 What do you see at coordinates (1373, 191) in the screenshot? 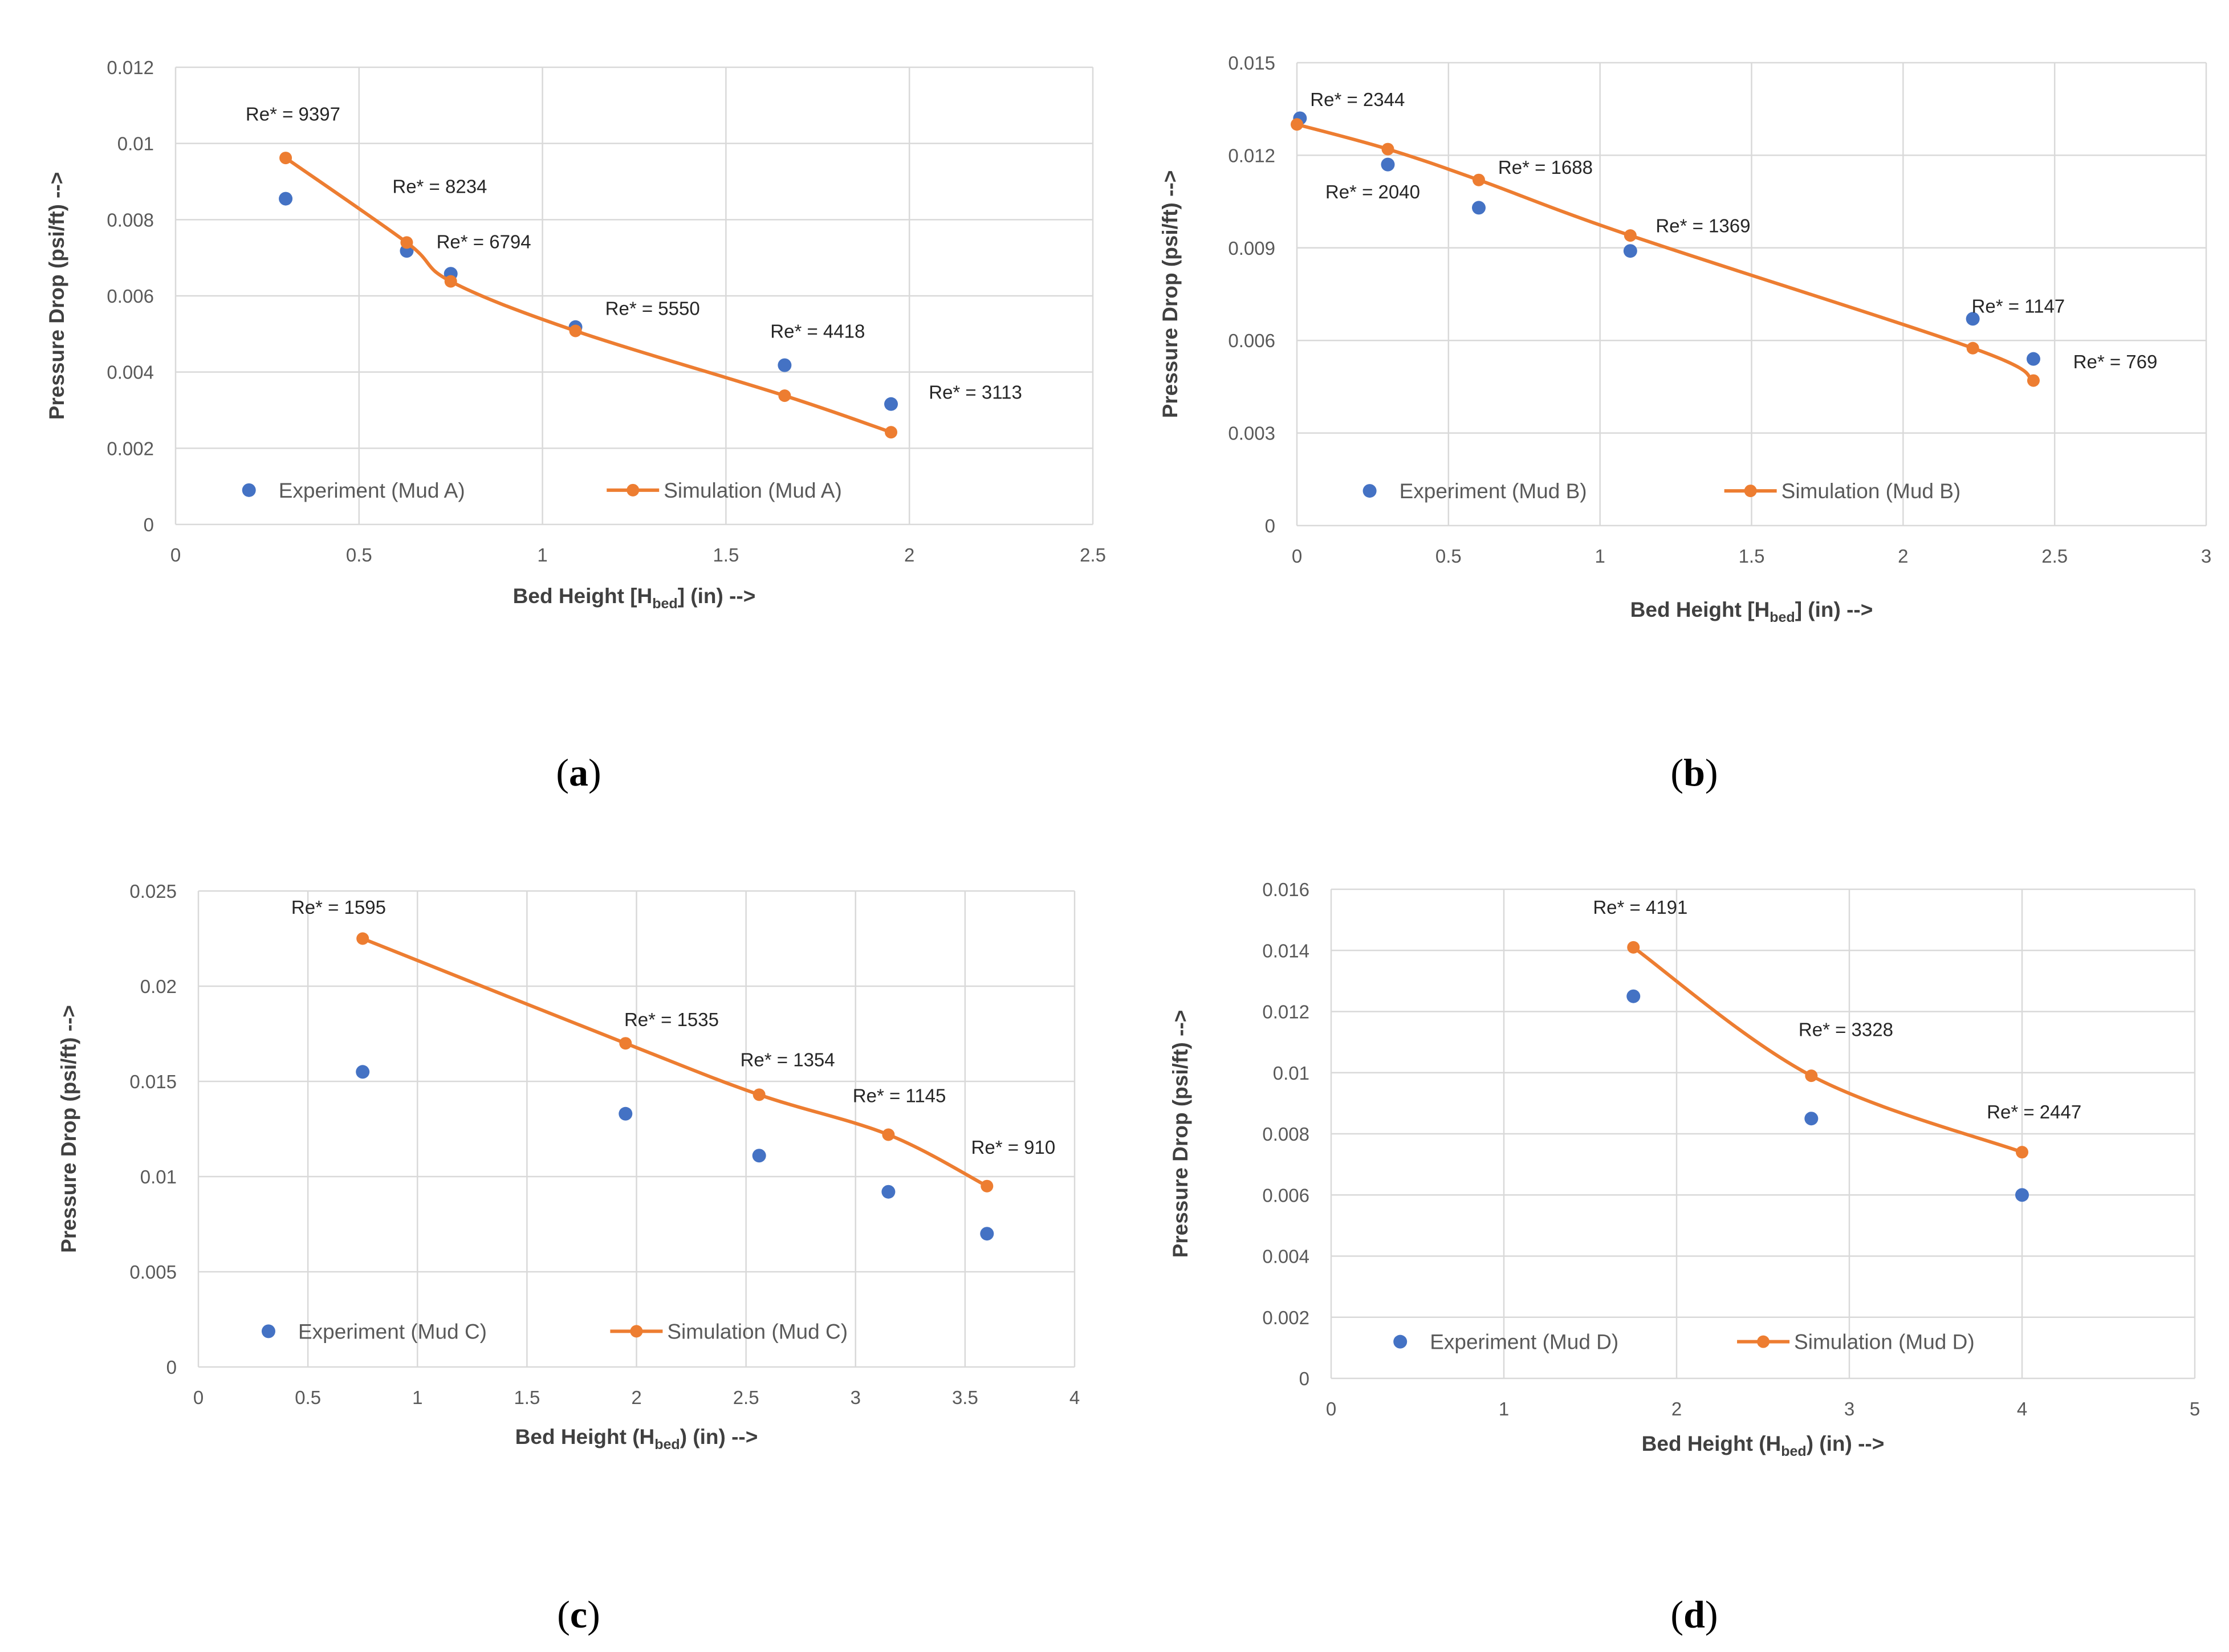
I see `reynolds-annotation: Re* = 2040` at bounding box center [1373, 191].